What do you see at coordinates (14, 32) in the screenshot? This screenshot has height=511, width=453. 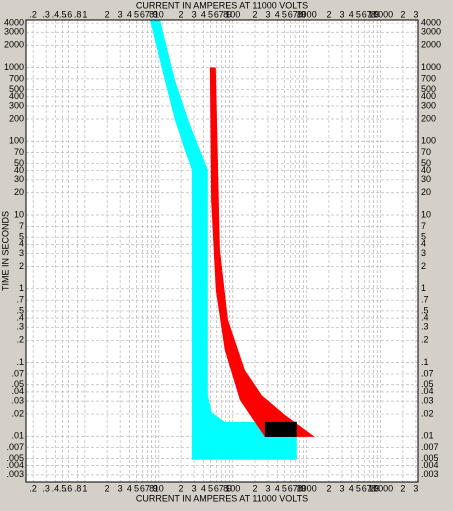 I see `y-tick-label-left: 3000` at bounding box center [14, 32].